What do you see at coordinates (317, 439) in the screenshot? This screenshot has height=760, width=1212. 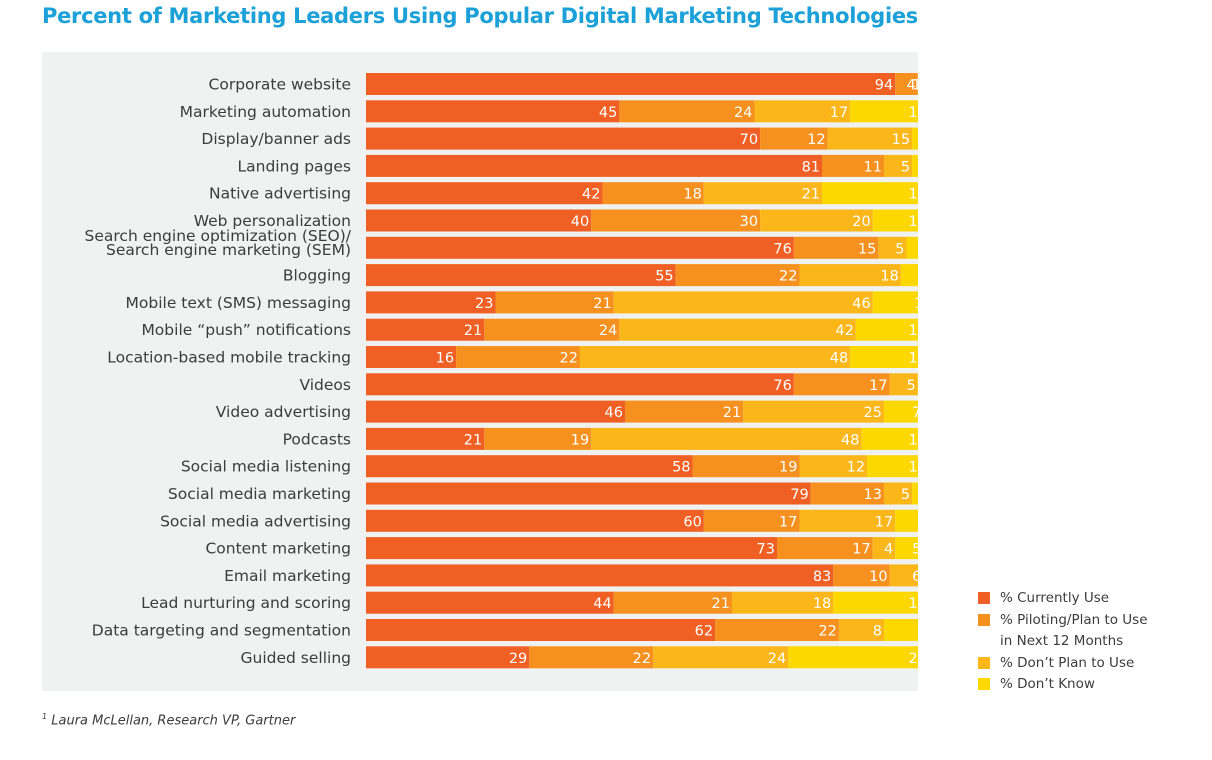 I see `category-label: Podcasts` at bounding box center [317, 439].